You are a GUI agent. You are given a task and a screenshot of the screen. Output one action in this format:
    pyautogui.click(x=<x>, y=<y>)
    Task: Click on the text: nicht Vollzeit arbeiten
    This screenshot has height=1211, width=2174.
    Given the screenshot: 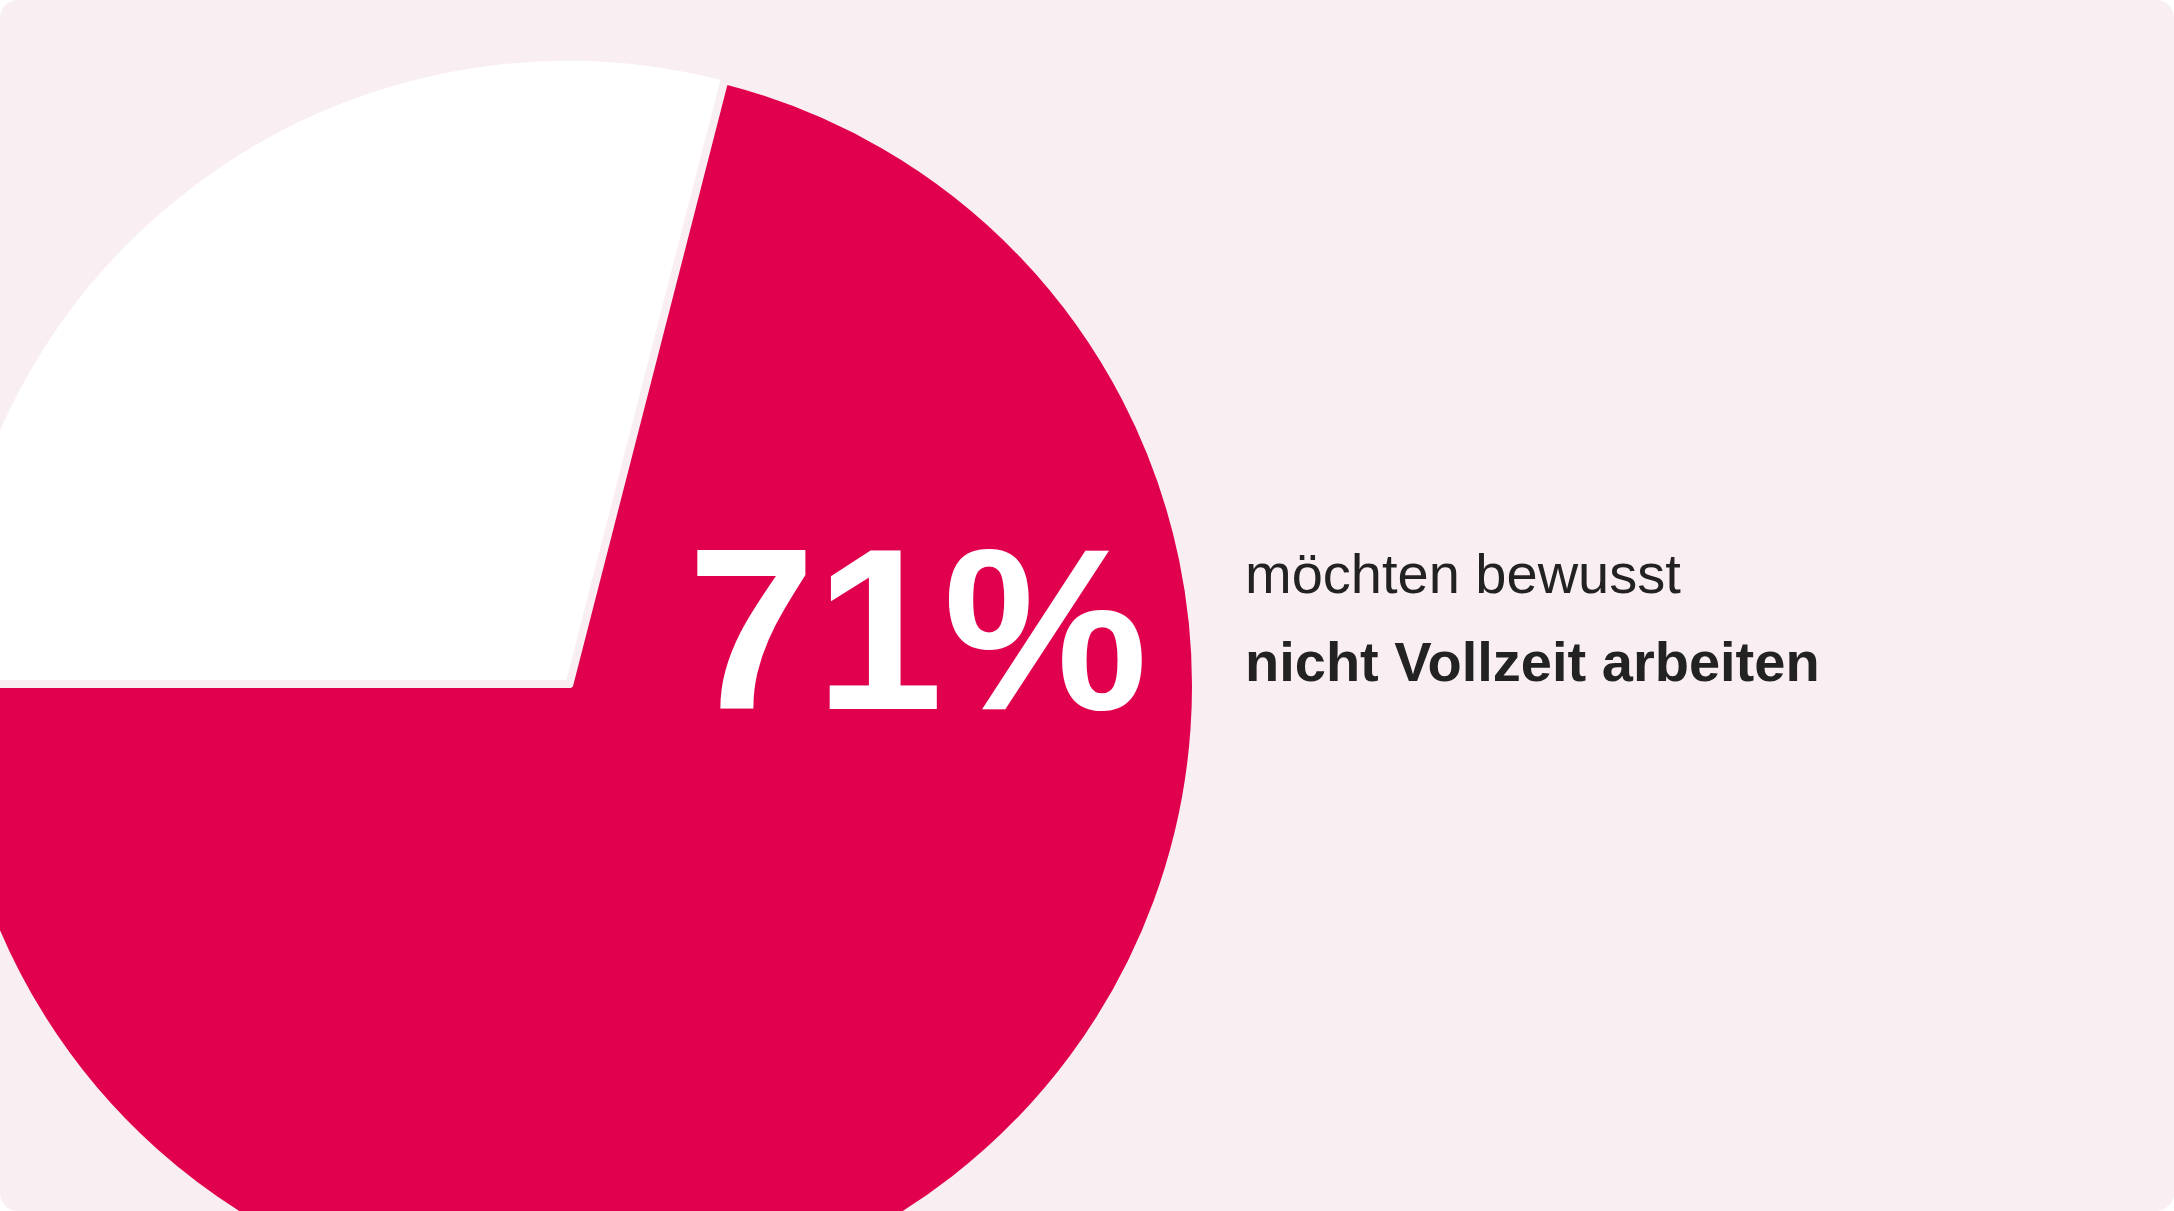 What is the action you would take?
    pyautogui.click(x=1532, y=662)
    